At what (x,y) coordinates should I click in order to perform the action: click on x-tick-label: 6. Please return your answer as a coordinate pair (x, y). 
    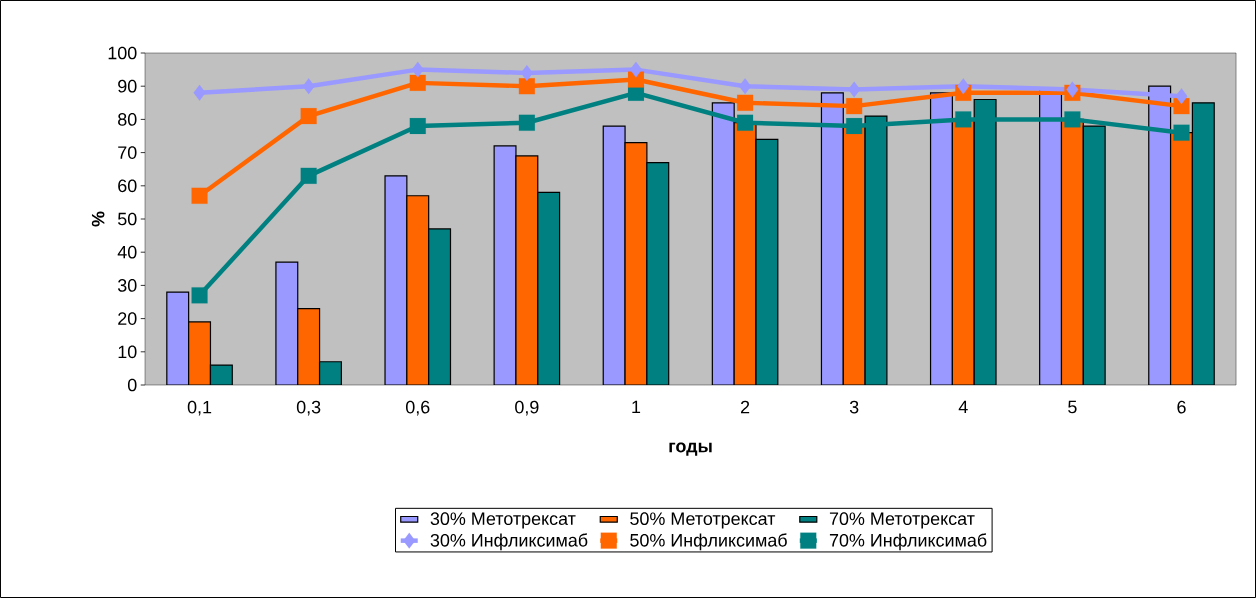
    Looking at the image, I should click on (1181, 407).